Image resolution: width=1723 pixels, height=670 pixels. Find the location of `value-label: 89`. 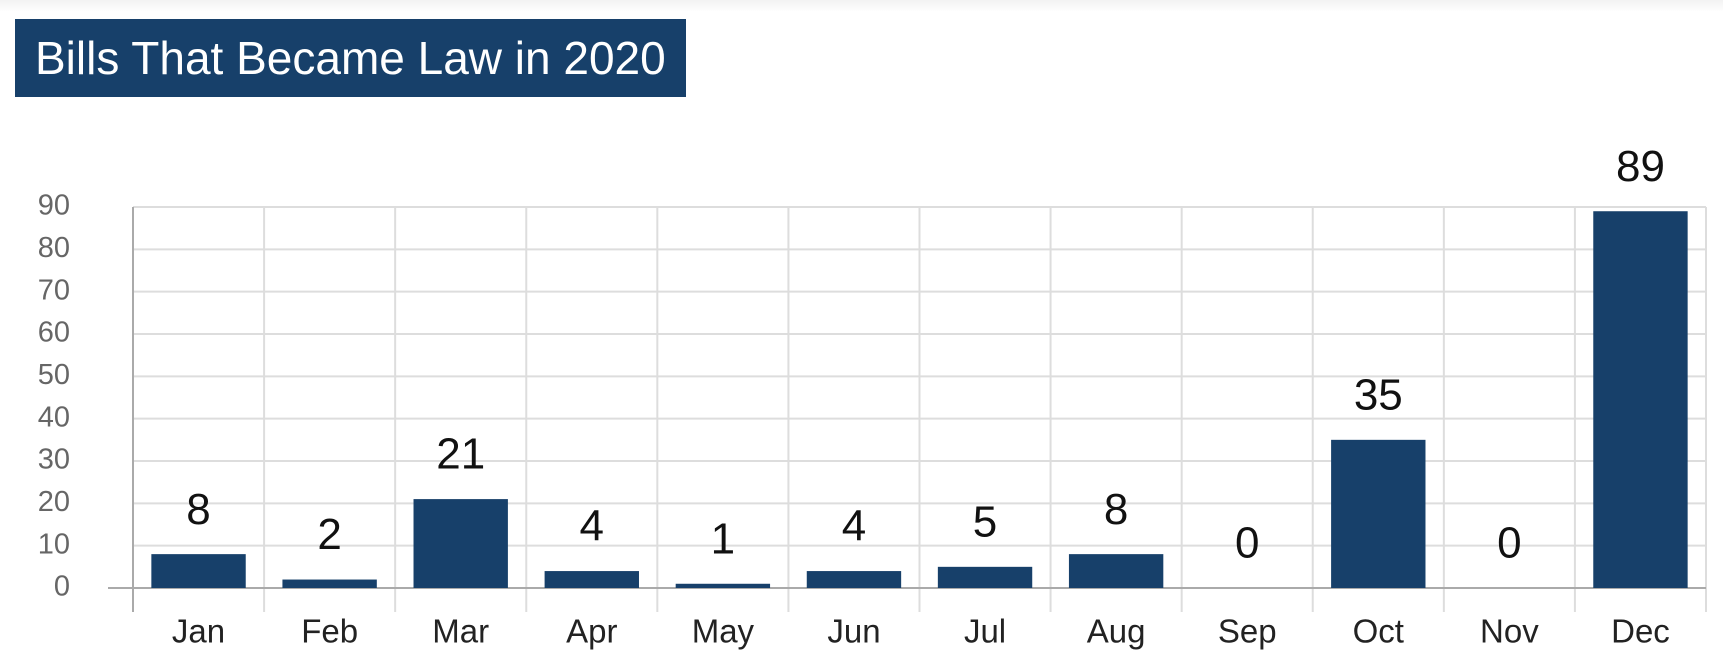

value-label: 89 is located at coordinates (1640, 166).